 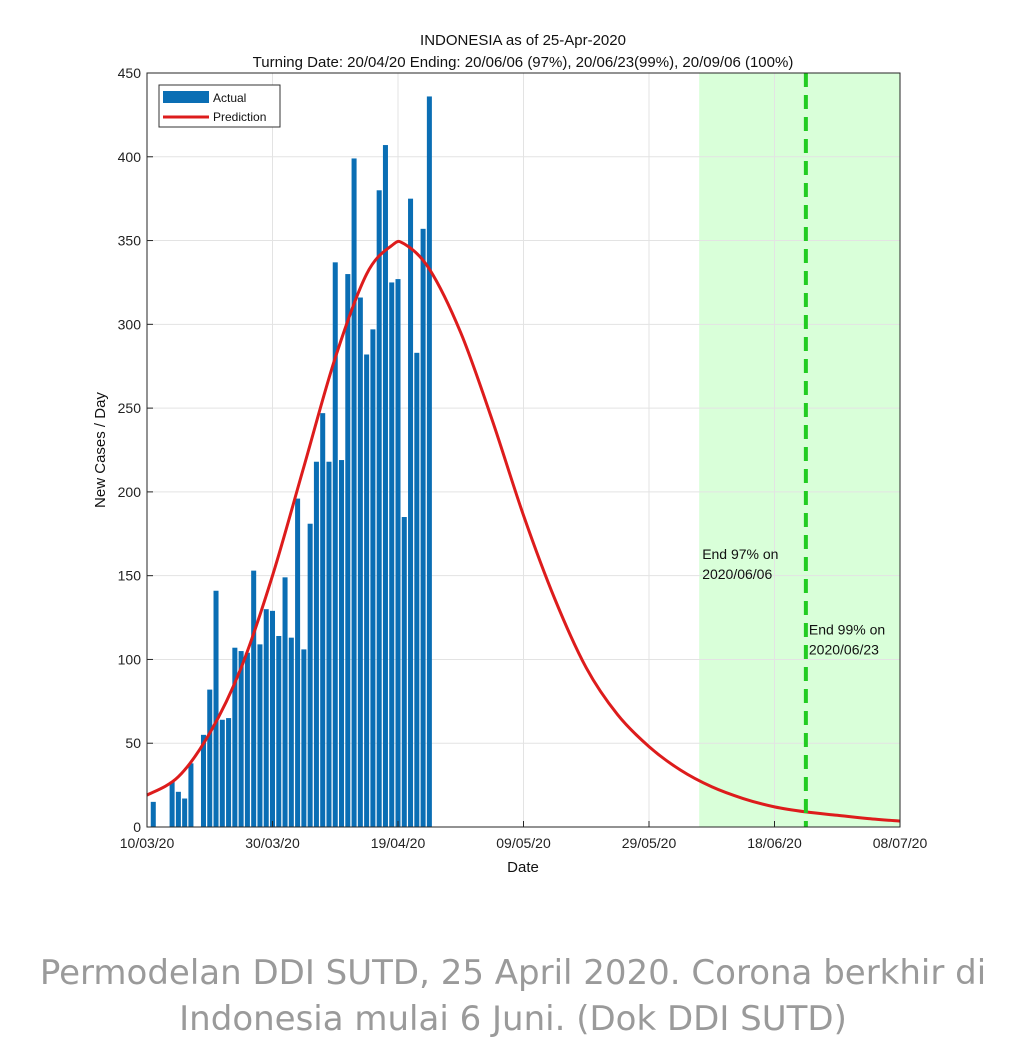 What do you see at coordinates (272, 843) in the screenshot?
I see `x-tick-label: 30/03/20` at bounding box center [272, 843].